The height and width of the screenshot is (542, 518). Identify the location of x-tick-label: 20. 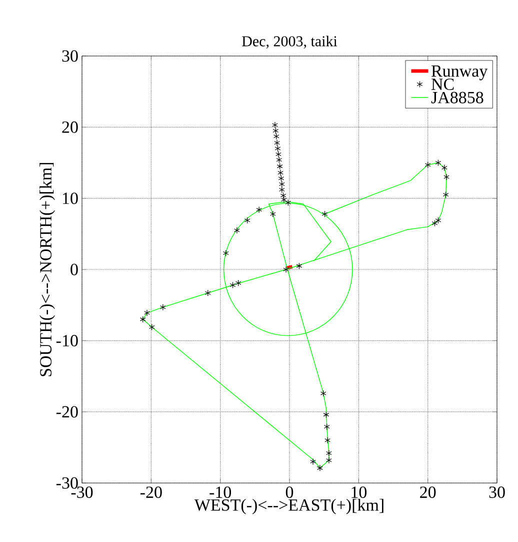
(428, 492).